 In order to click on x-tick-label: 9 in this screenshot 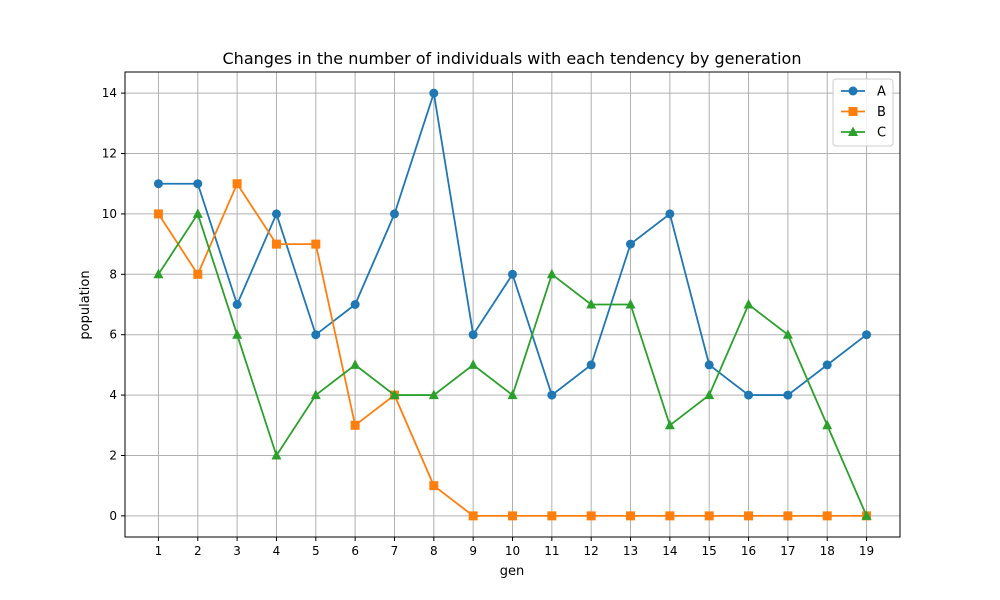, I will do `click(473, 551)`.